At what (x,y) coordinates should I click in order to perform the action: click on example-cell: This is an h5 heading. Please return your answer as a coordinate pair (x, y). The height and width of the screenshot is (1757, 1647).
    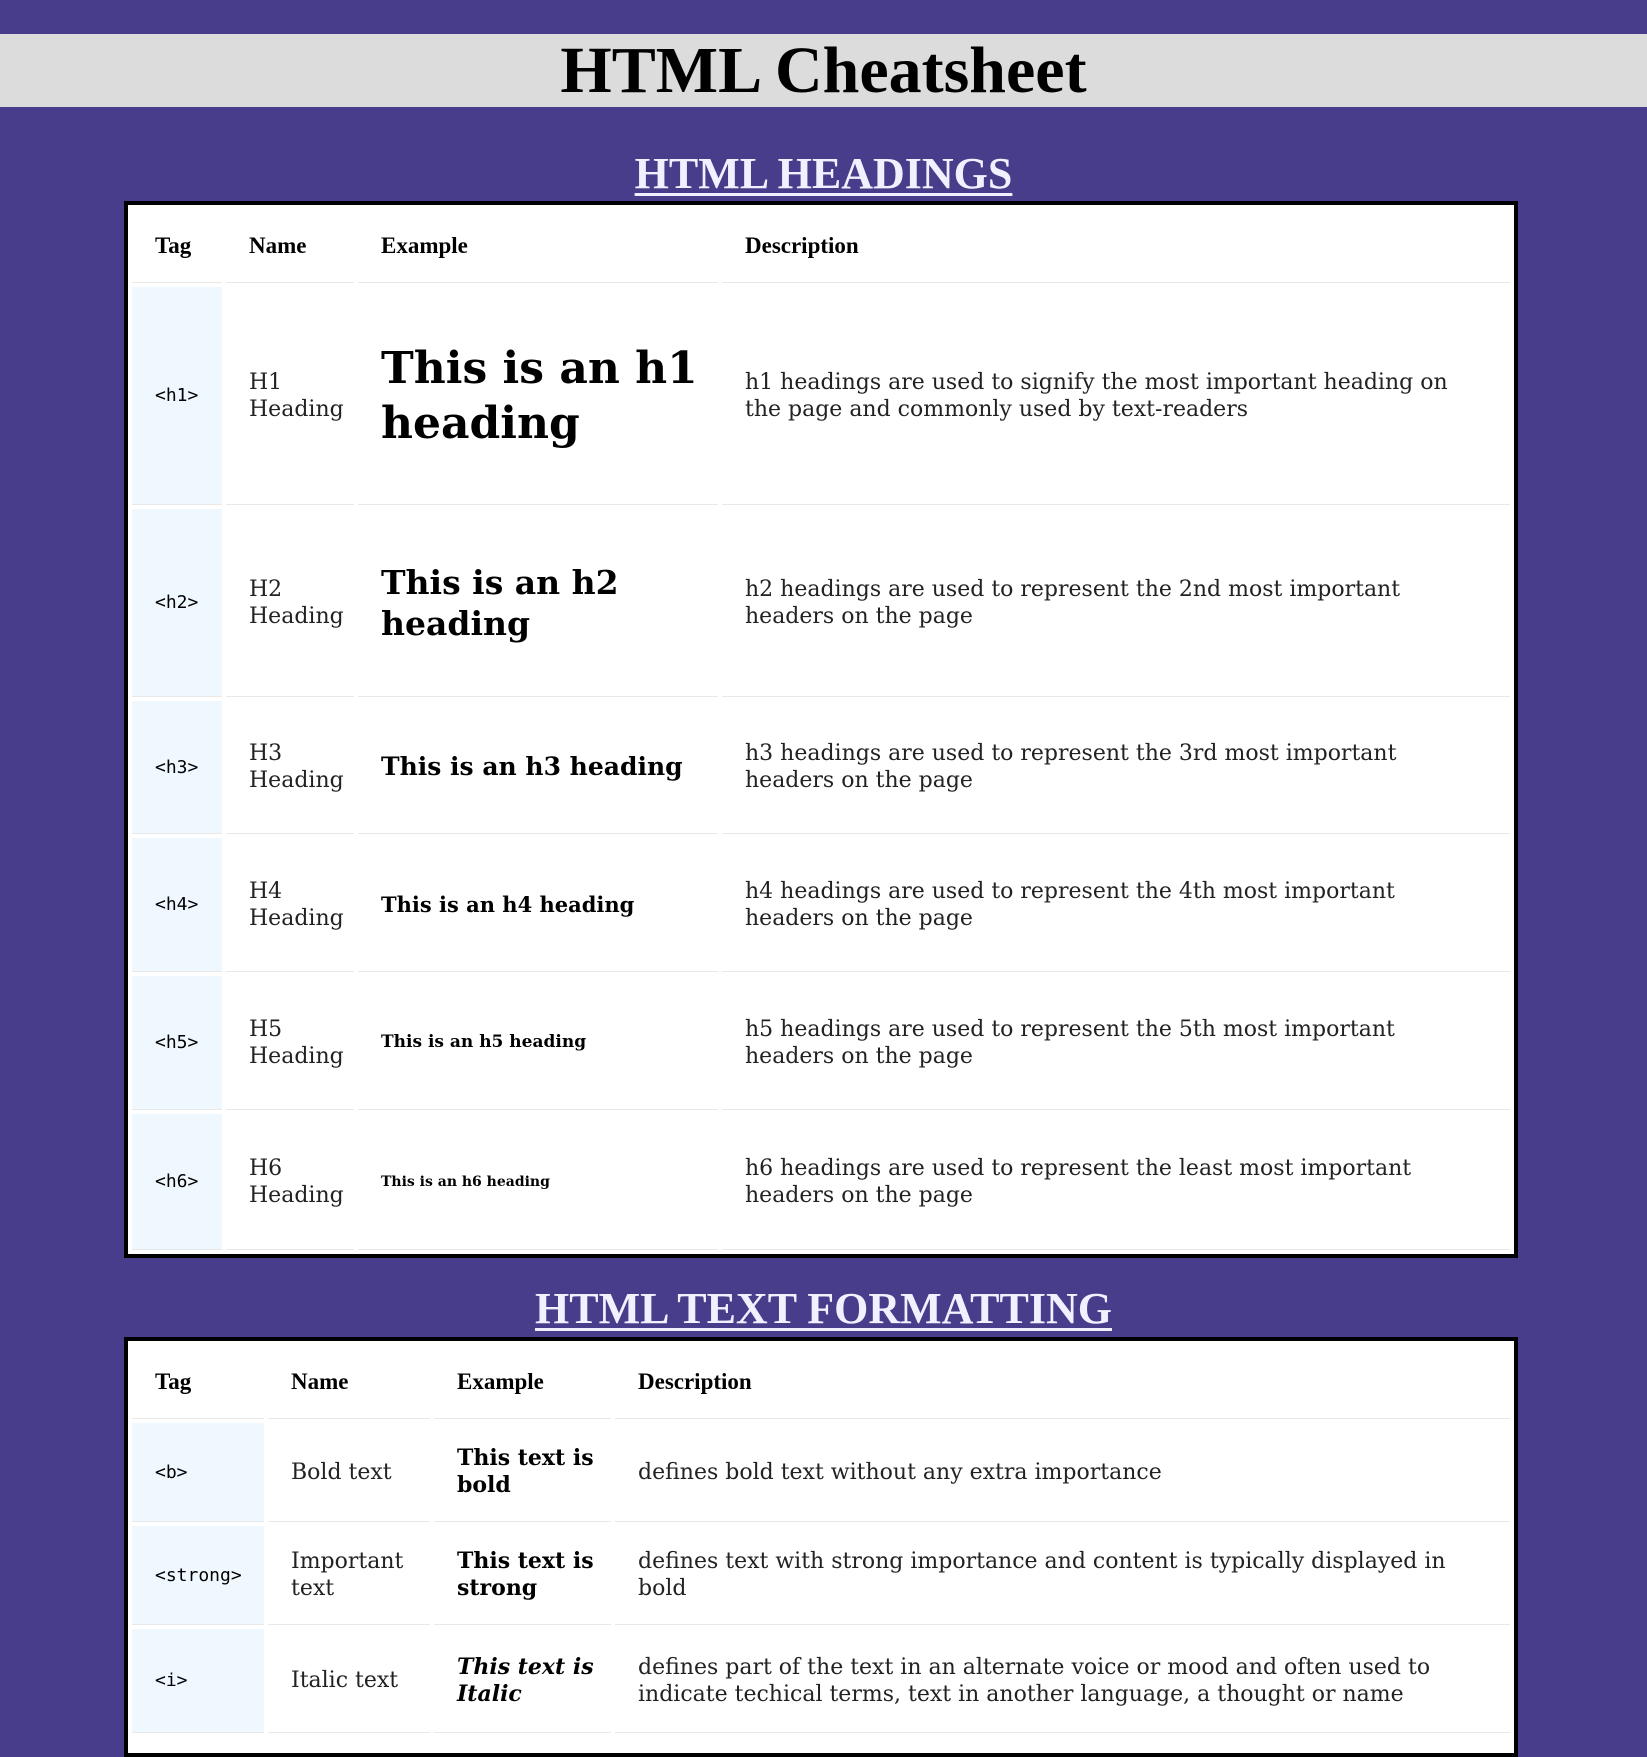
    Looking at the image, I should click on (538, 1043).